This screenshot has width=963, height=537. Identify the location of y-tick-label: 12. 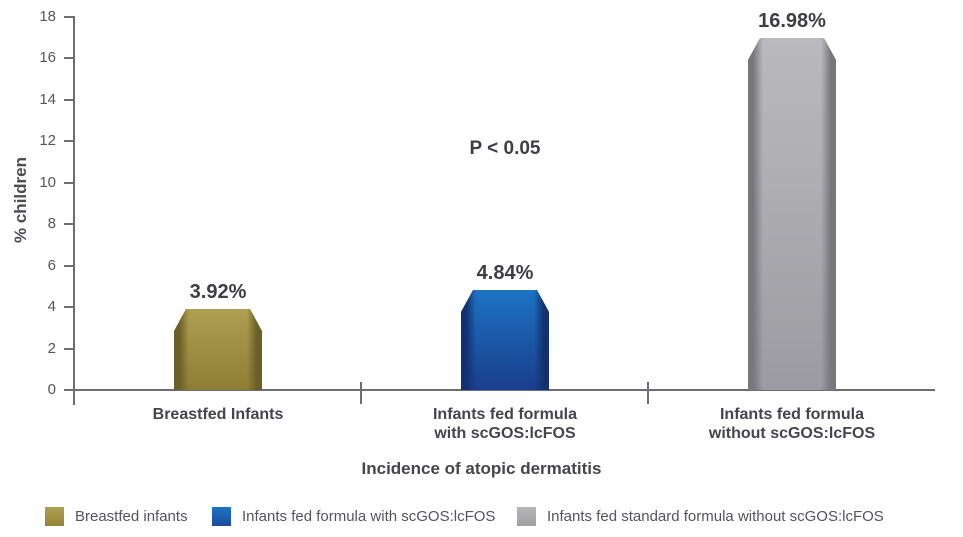
(47, 140).